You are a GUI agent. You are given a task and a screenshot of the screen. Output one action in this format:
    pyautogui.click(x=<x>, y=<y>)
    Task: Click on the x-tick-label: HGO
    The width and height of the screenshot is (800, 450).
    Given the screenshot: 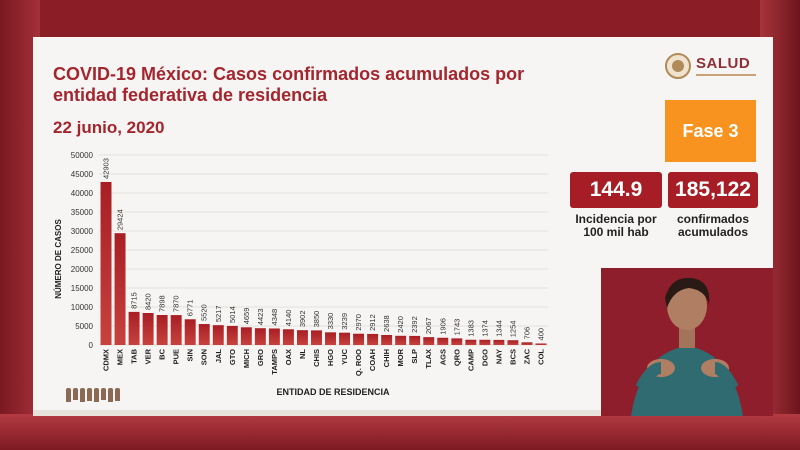 What is the action you would take?
    pyautogui.click(x=330, y=357)
    